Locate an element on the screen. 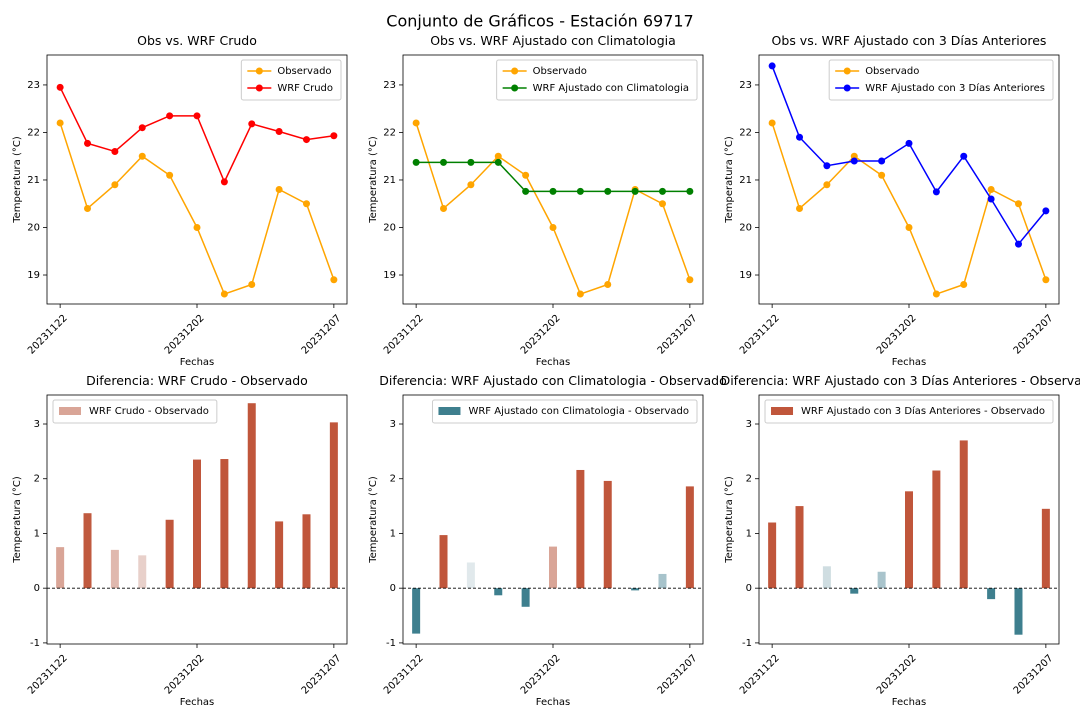 The height and width of the screenshot is (720, 1080). figure-title: Conjunto de Gráficos - Estación 69717 is located at coordinates (539, 21).